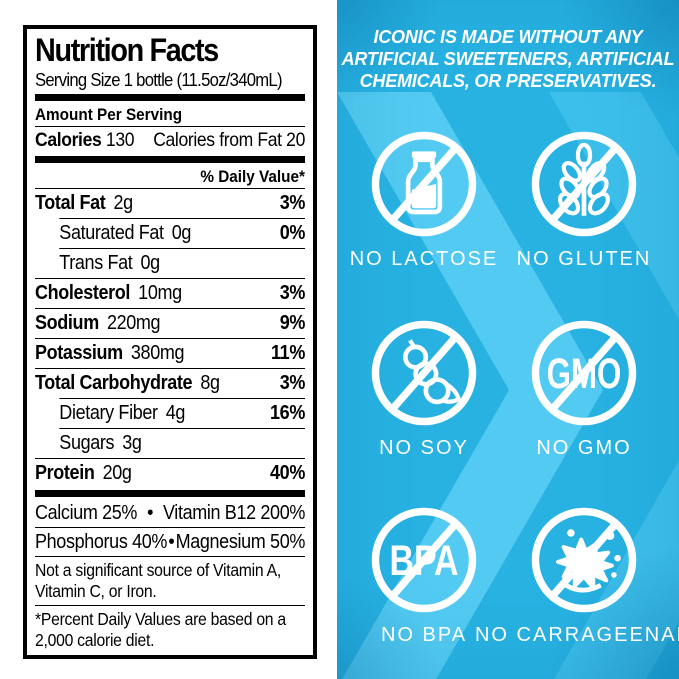 The image size is (679, 679). Describe the element at coordinates (424, 560) in the screenshot. I see `bpa-text-icon: BPA` at that location.